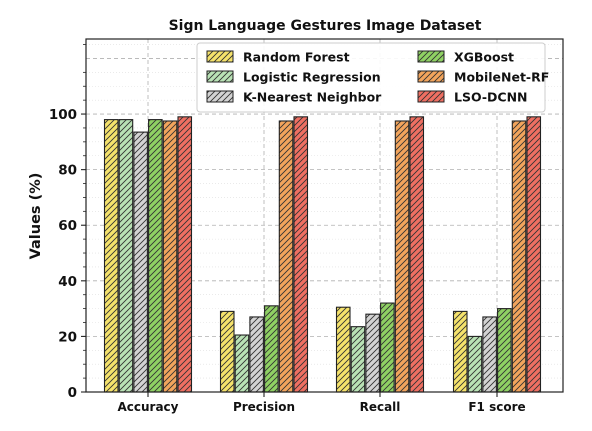 The height and width of the screenshot is (431, 592). What do you see at coordinates (312, 97) in the screenshot?
I see `legend-label: K-Nearest Neighbor` at bounding box center [312, 97].